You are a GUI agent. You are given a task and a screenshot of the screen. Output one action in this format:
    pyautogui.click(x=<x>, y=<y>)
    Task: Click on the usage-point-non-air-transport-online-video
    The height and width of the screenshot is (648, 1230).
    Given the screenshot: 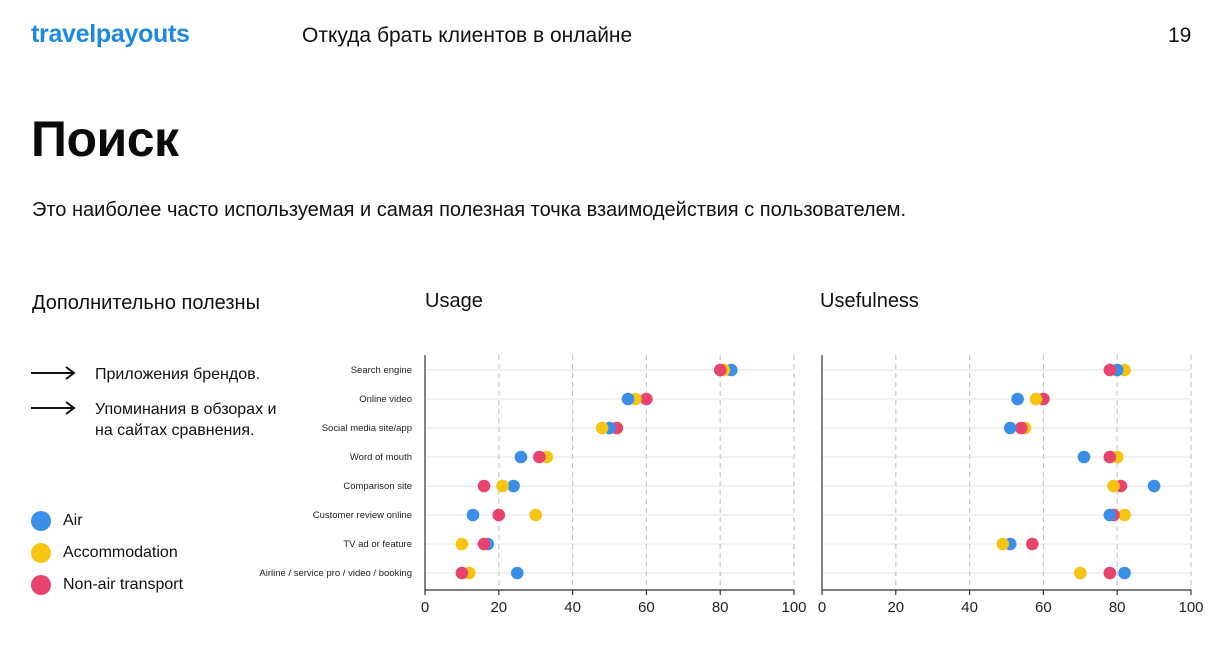 What is the action you would take?
    pyautogui.click(x=646, y=399)
    